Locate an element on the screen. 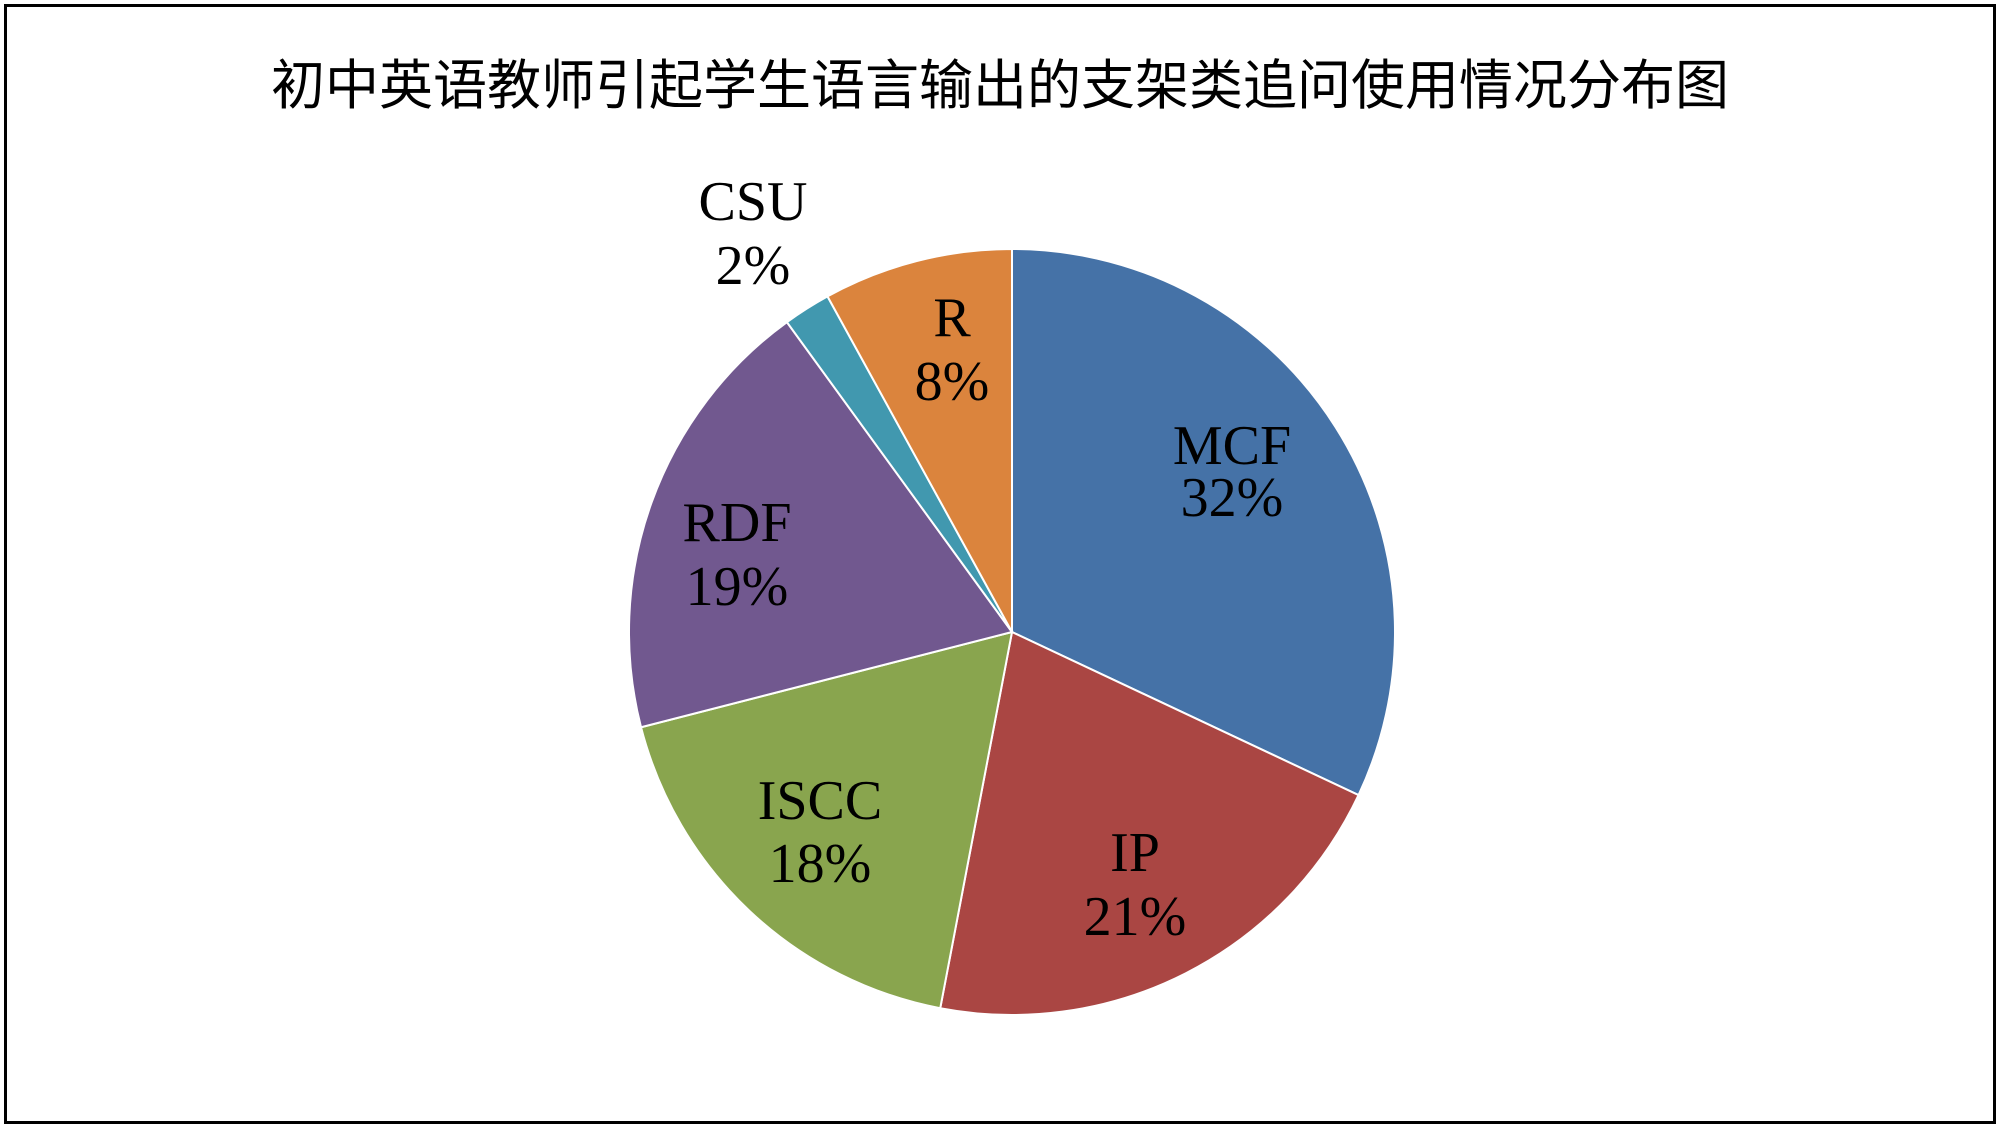 The image size is (2000, 1128). pie-slice-r is located at coordinates (919, 440).